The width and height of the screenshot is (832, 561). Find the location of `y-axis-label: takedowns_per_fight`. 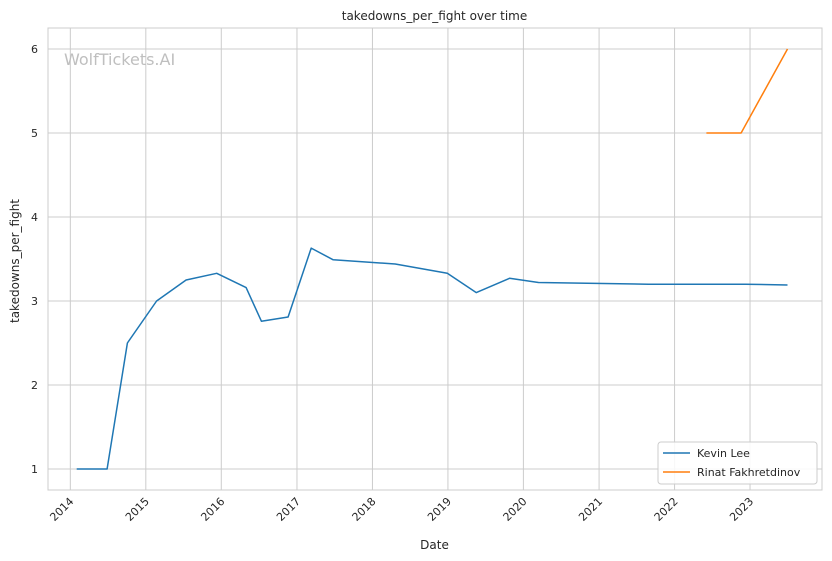

y-axis-label: takedowns_per_fight is located at coordinates (15, 261).